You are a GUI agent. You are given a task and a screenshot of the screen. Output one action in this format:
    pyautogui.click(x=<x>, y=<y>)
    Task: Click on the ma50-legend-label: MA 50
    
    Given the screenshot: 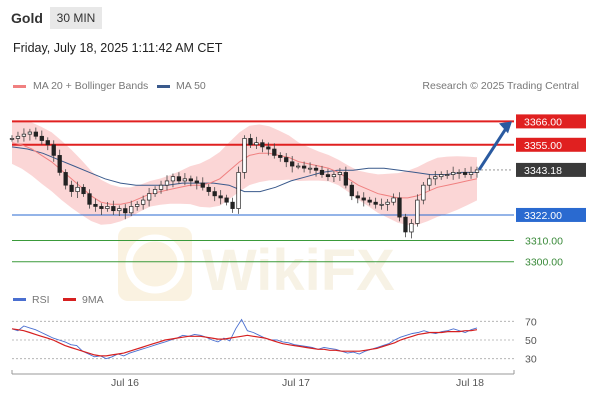 What is the action you would take?
    pyautogui.click(x=191, y=86)
    